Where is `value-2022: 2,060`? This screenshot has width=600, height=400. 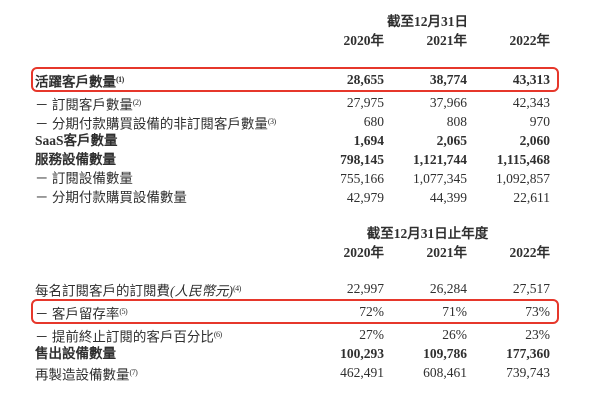 value-2022: 2,060 is located at coordinates (534, 140).